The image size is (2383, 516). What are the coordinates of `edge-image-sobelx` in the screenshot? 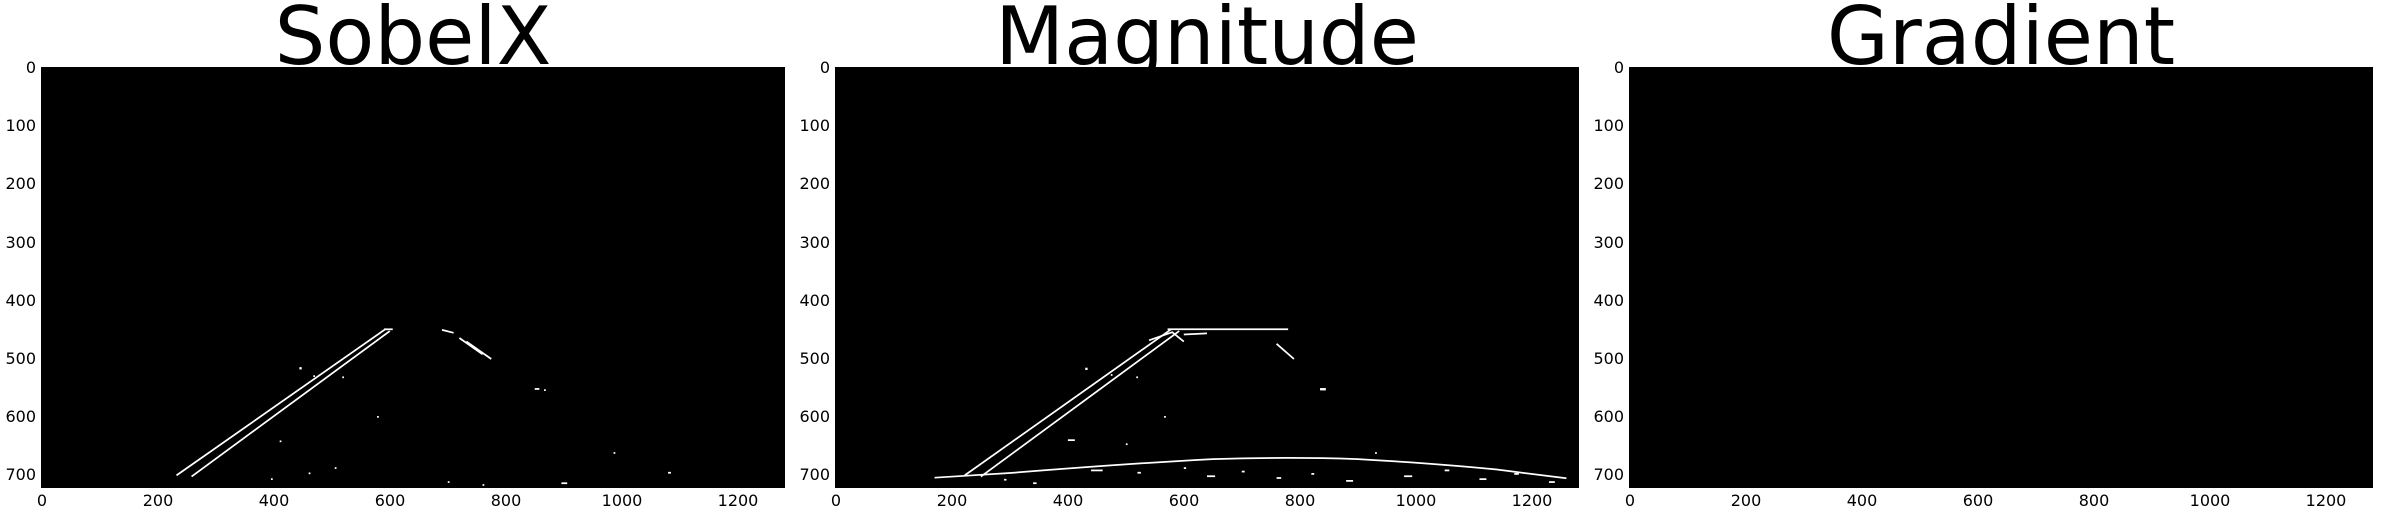 It's located at (423, 407).